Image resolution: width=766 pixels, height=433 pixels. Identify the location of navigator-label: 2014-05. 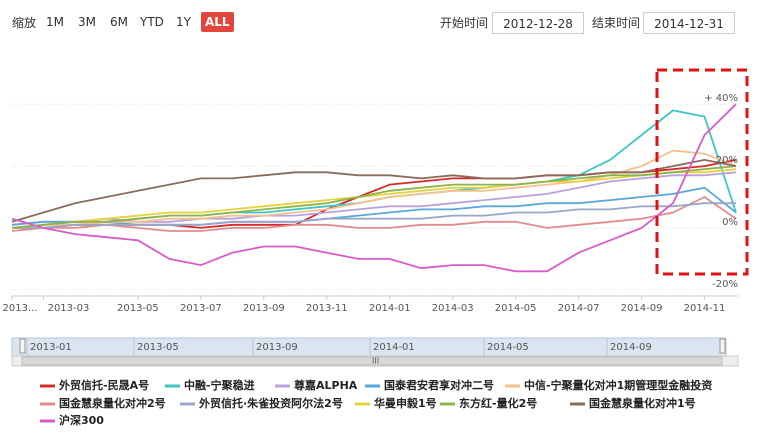
(508, 347).